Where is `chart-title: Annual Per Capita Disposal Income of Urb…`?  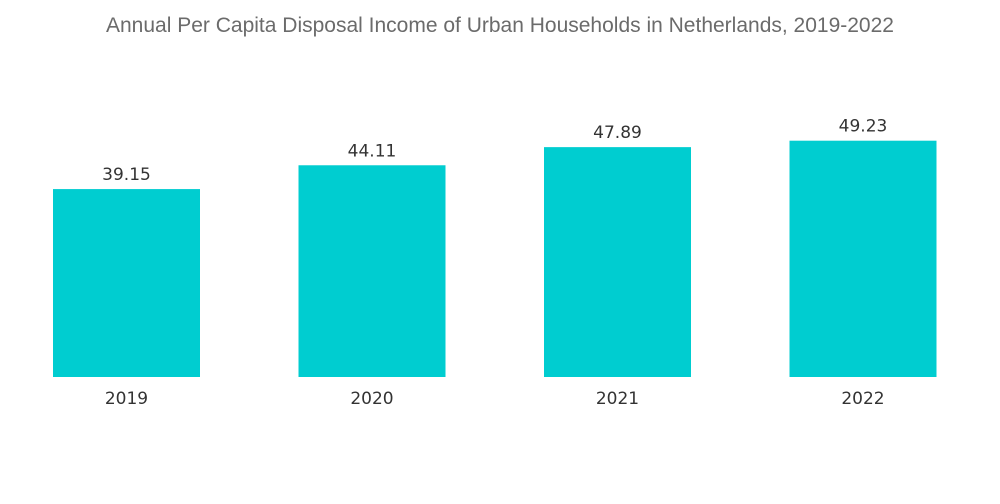
chart-title: Annual Per Capita Disposal Income of Urb… is located at coordinates (500, 25).